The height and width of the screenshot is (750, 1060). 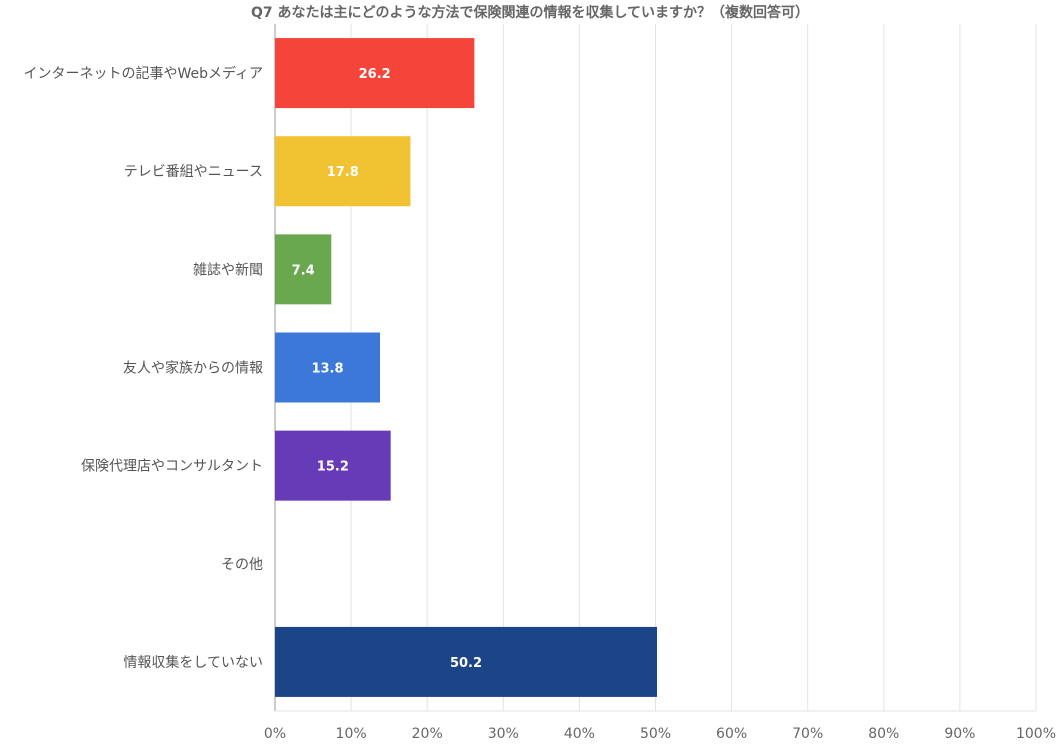 What do you see at coordinates (351, 734) in the screenshot?
I see `x-tick-label: 10%` at bounding box center [351, 734].